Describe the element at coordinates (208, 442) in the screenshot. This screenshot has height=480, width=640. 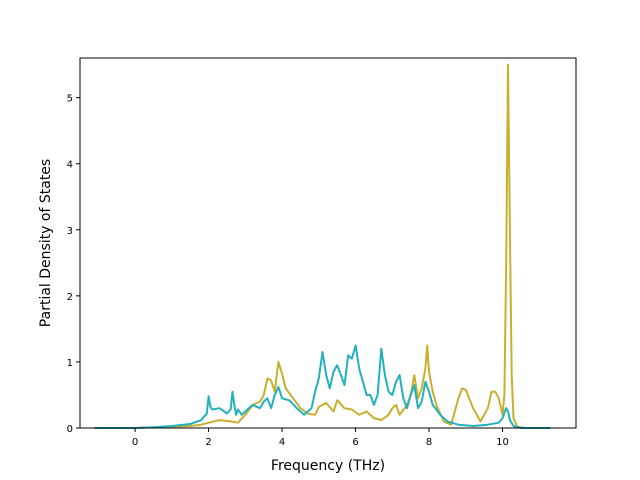
I see `x-tick-label: 2` at that location.